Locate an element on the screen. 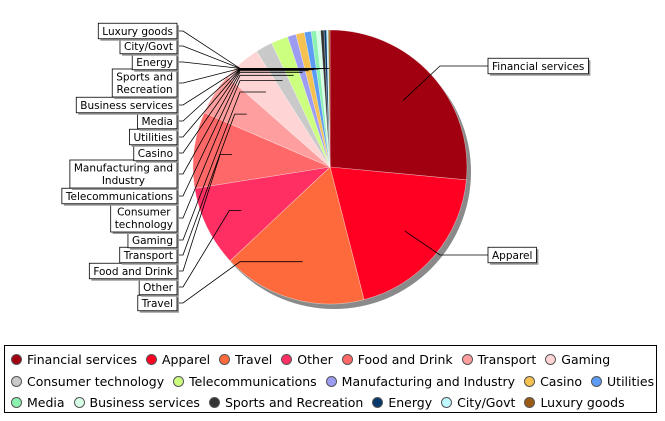 This screenshot has height=421, width=665. legend-item-luxury-goods: Luxury goods is located at coordinates (574, 403).